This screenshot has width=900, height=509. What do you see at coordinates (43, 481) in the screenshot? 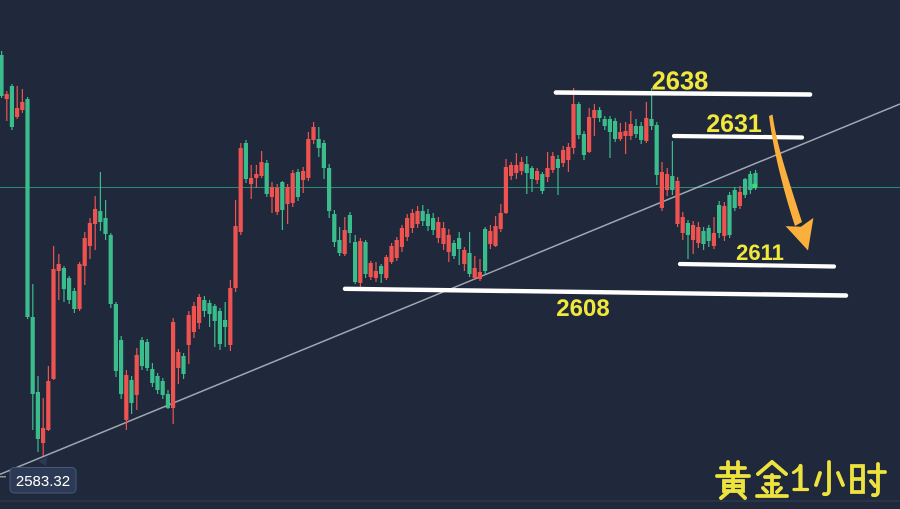
I see `svg-text: 2583.32` at bounding box center [43, 481].